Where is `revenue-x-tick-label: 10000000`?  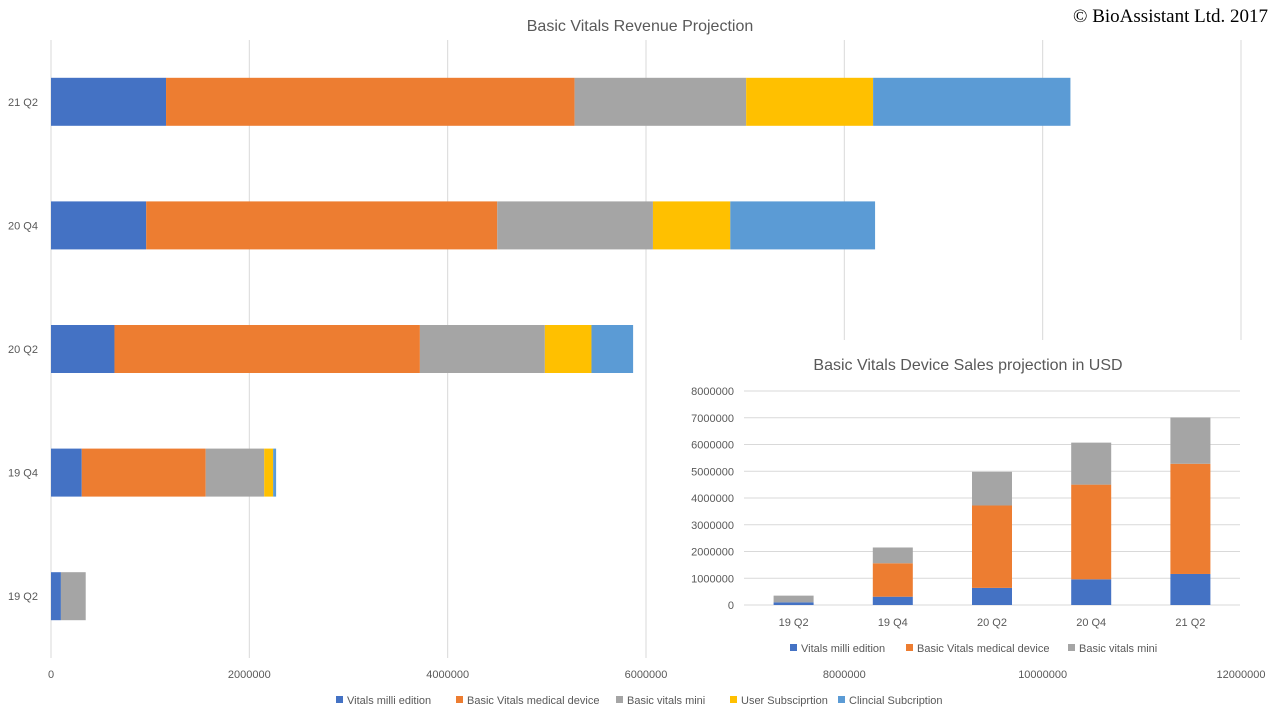 revenue-x-tick-label: 10000000 is located at coordinates (1042, 675).